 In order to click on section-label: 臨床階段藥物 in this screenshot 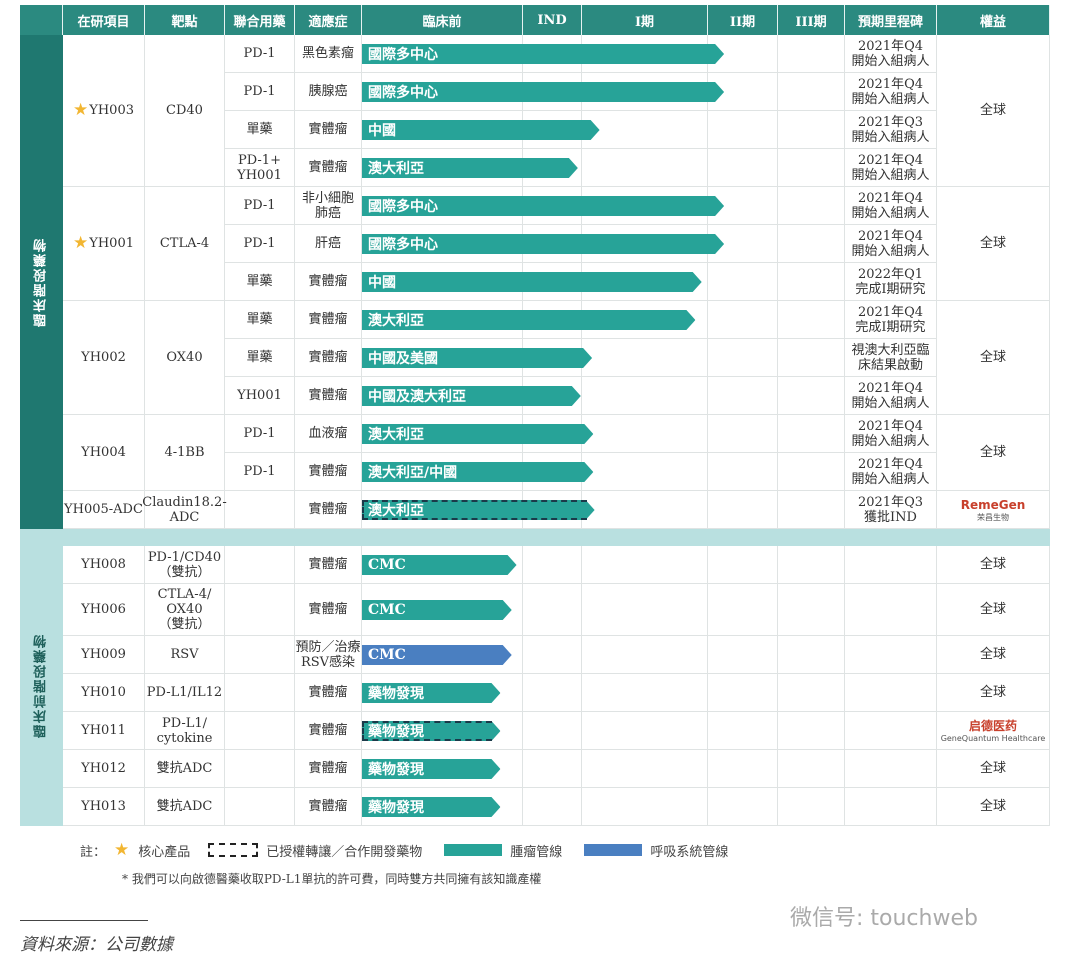, I will do `click(41, 282)`.